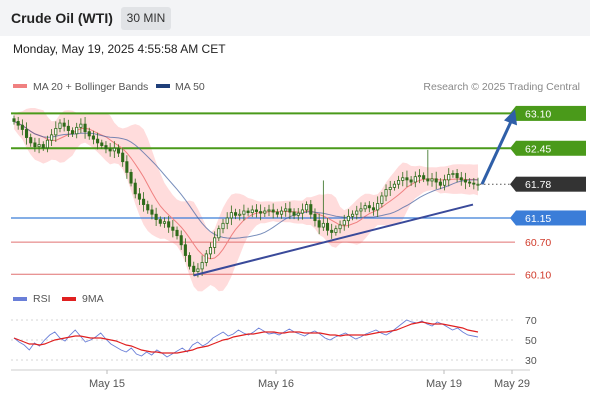 This screenshot has width=590, height=400. I want to click on rsi-legend-swatch, so click(20, 299).